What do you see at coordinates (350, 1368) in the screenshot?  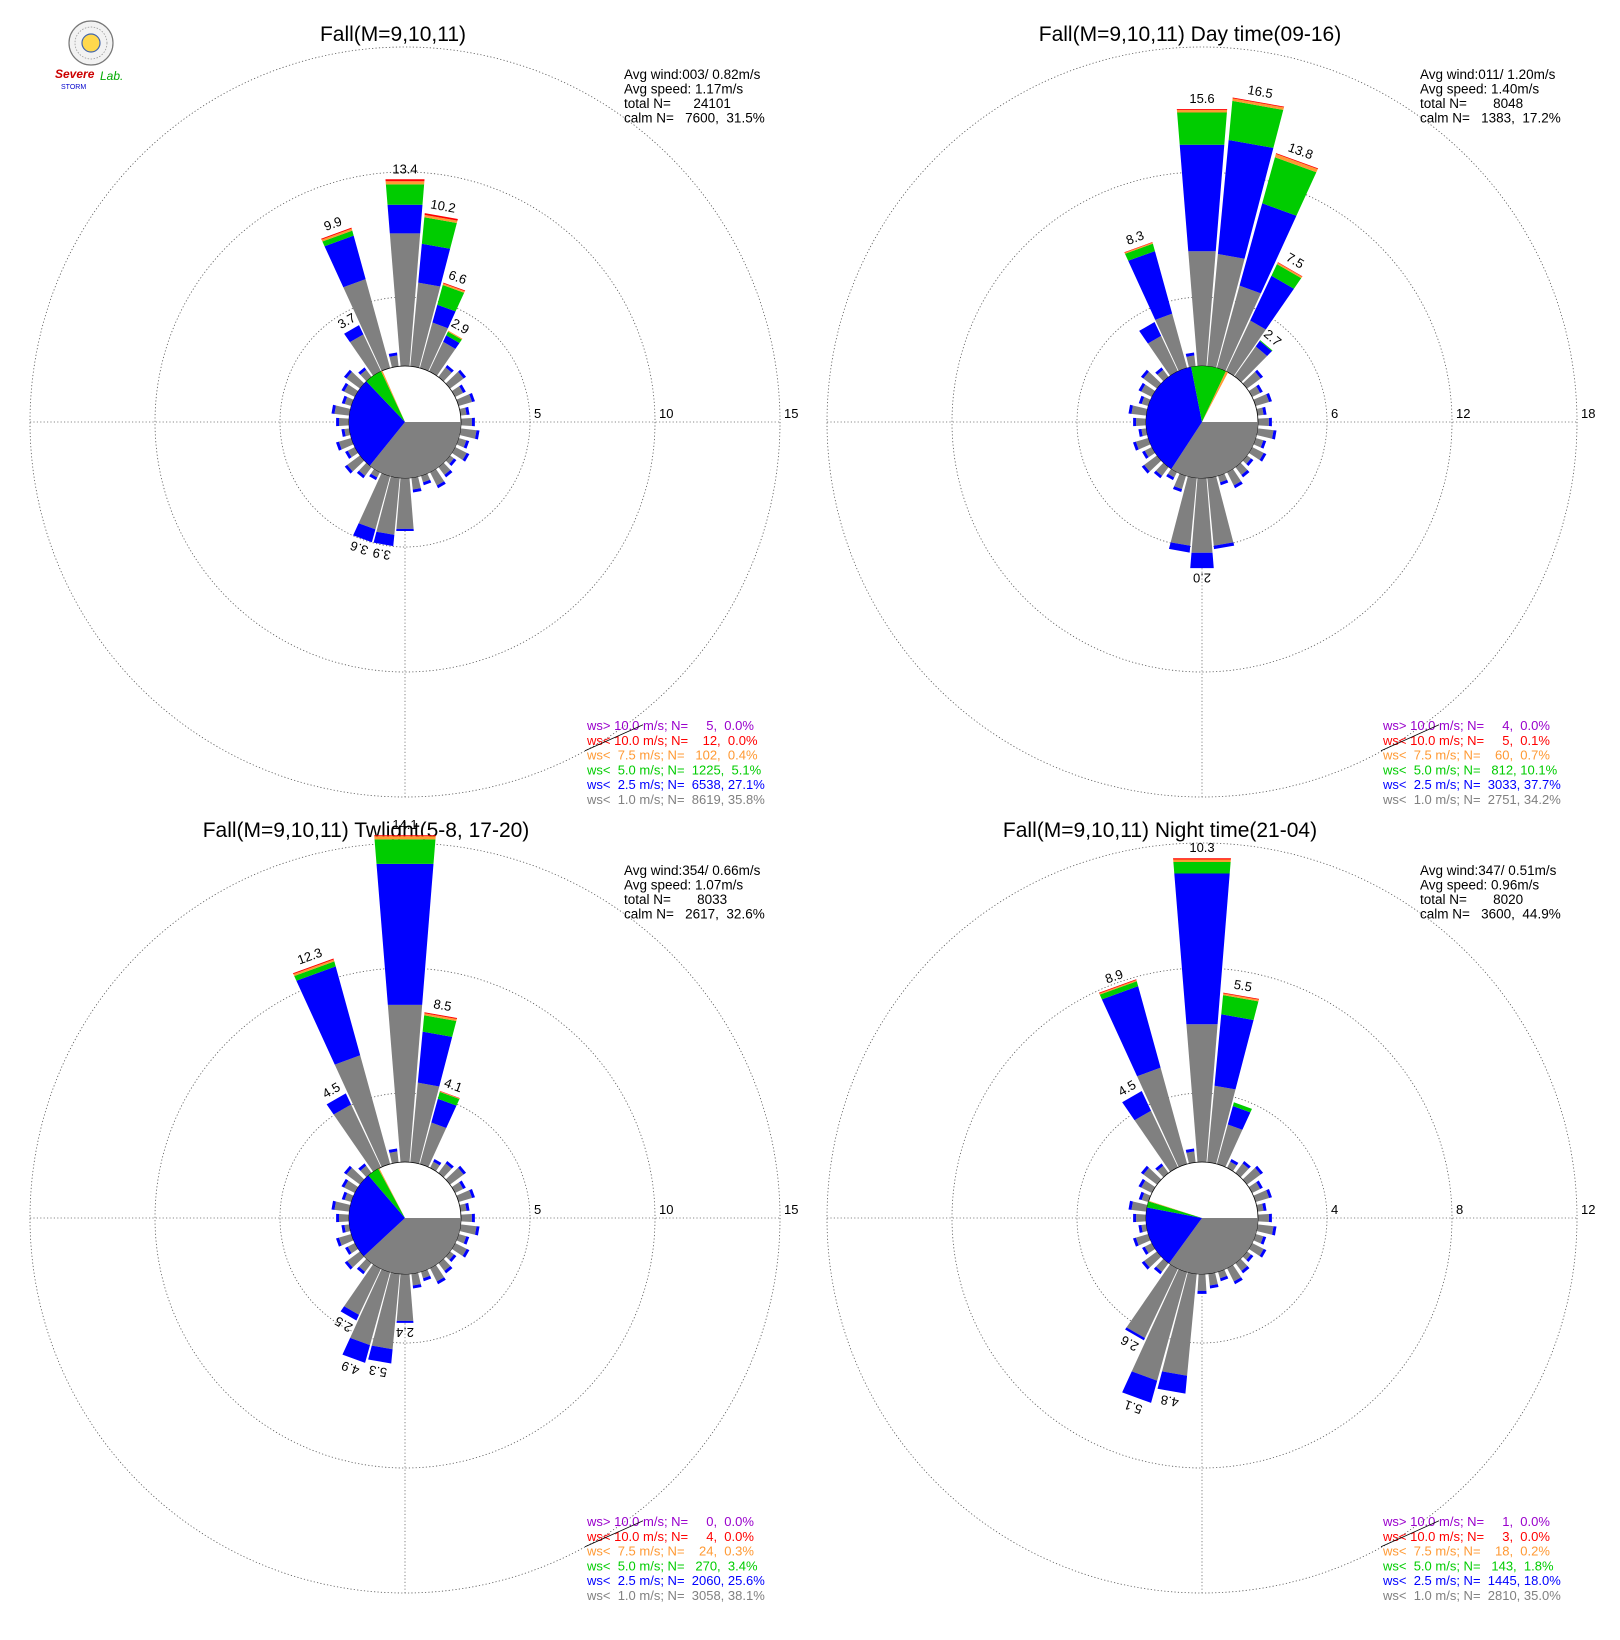 I see `spoke-value-label: 4.9` at bounding box center [350, 1368].